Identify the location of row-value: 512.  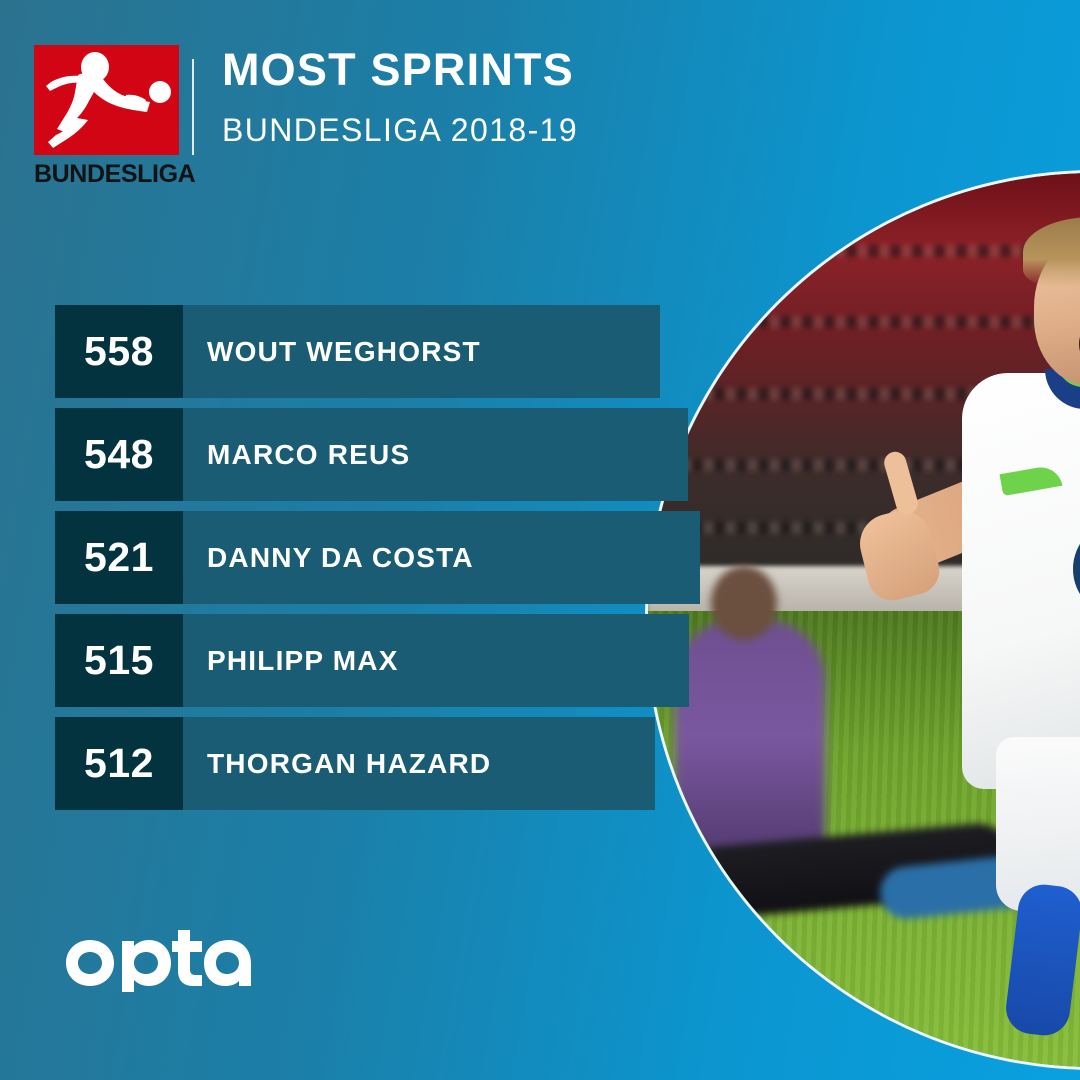
(119, 763).